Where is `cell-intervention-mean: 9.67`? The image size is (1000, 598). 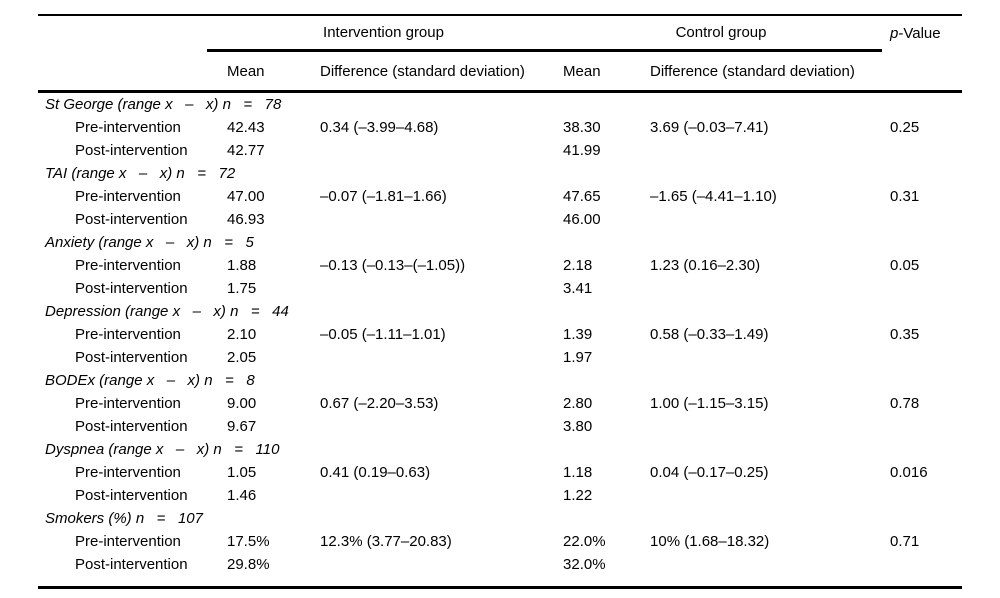
cell-intervention-mean: 9.67 is located at coordinates (242, 426).